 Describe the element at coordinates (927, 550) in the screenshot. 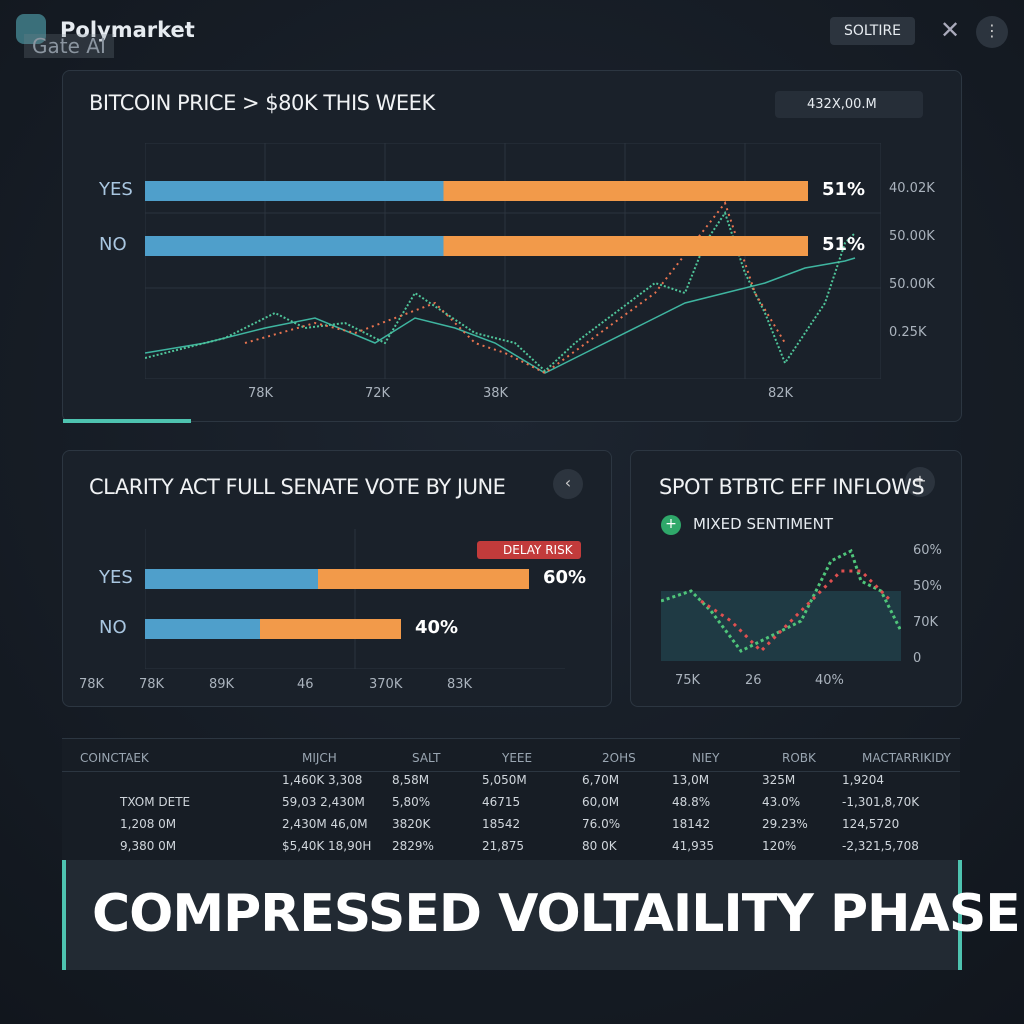

I see `y-label: 60%` at that location.